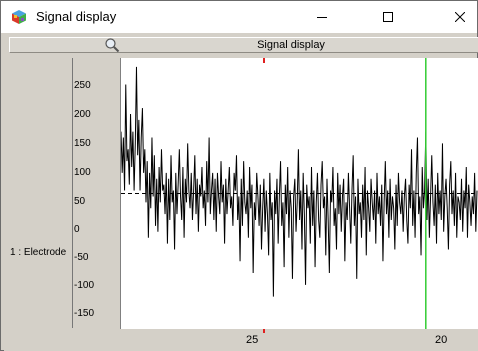 The image size is (478, 351). What do you see at coordinates (82, 114) in the screenshot?
I see `y-tick-label: 200` at bounding box center [82, 114].